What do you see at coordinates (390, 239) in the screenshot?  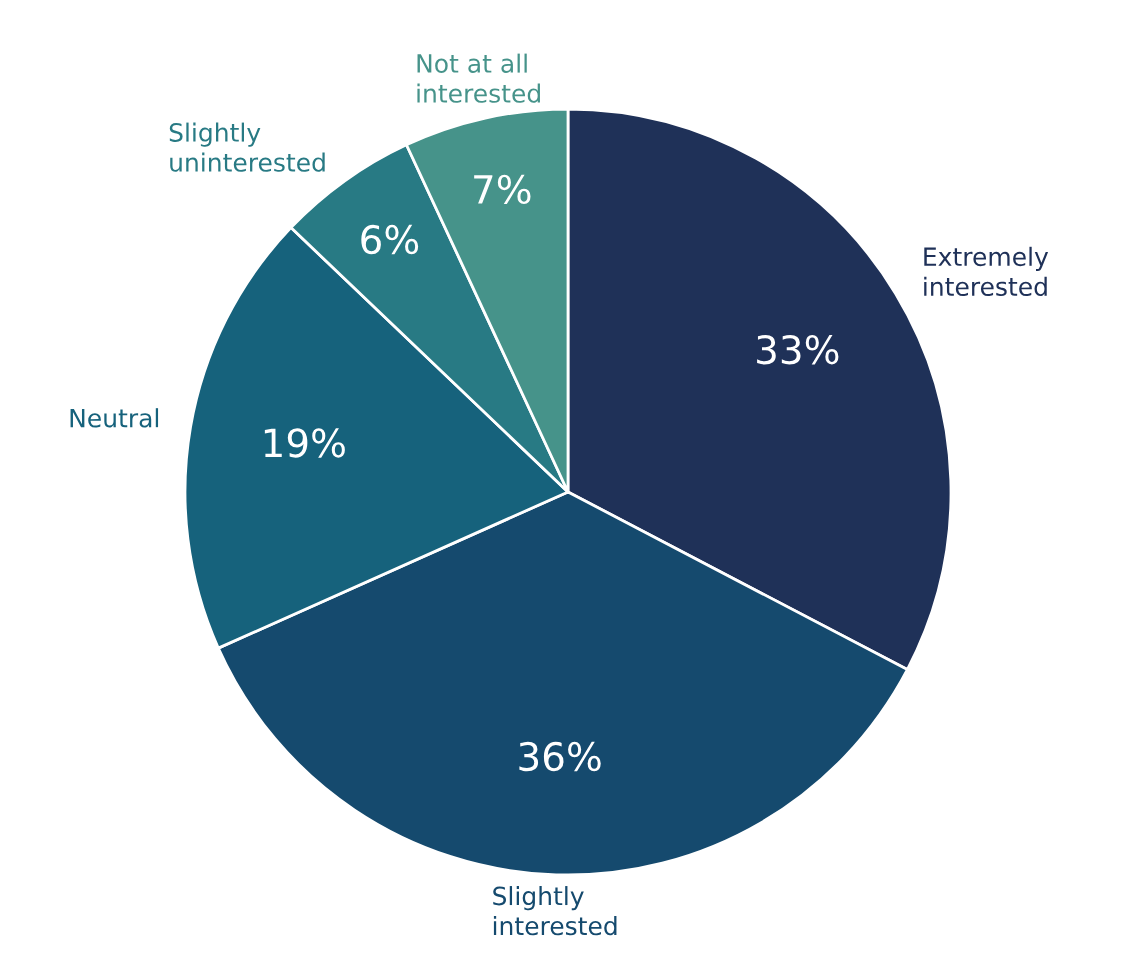 I see `data-label: 6%` at bounding box center [390, 239].